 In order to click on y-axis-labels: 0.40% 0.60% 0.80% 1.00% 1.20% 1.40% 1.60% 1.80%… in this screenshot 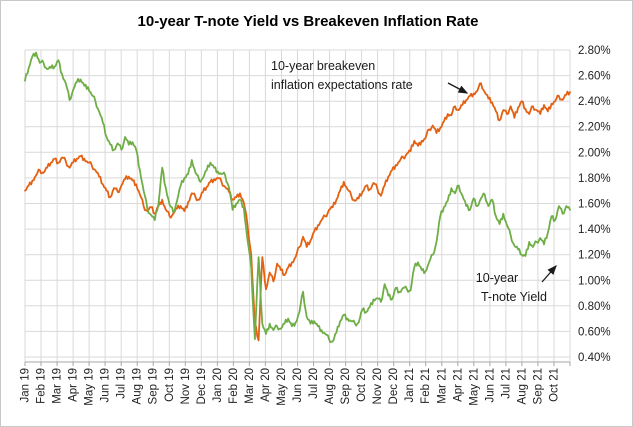, I will do `click(594, 204)`.